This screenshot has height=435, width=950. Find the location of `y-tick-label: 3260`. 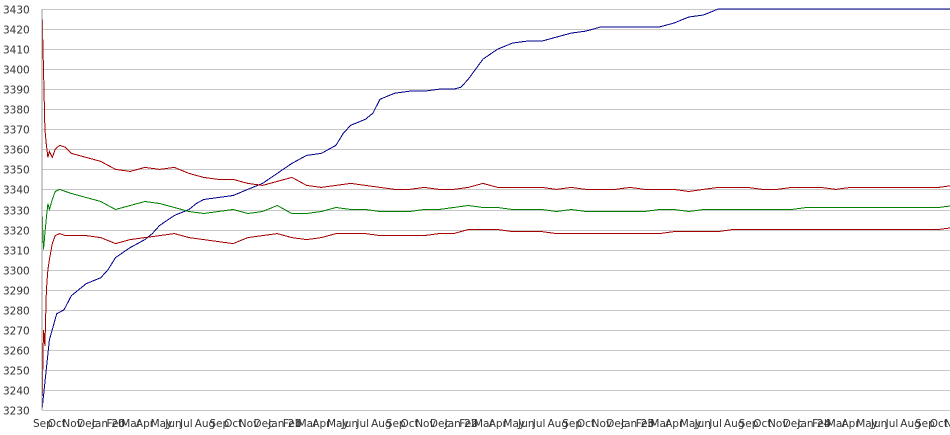

y-tick-label: 3260 is located at coordinates (16, 352).